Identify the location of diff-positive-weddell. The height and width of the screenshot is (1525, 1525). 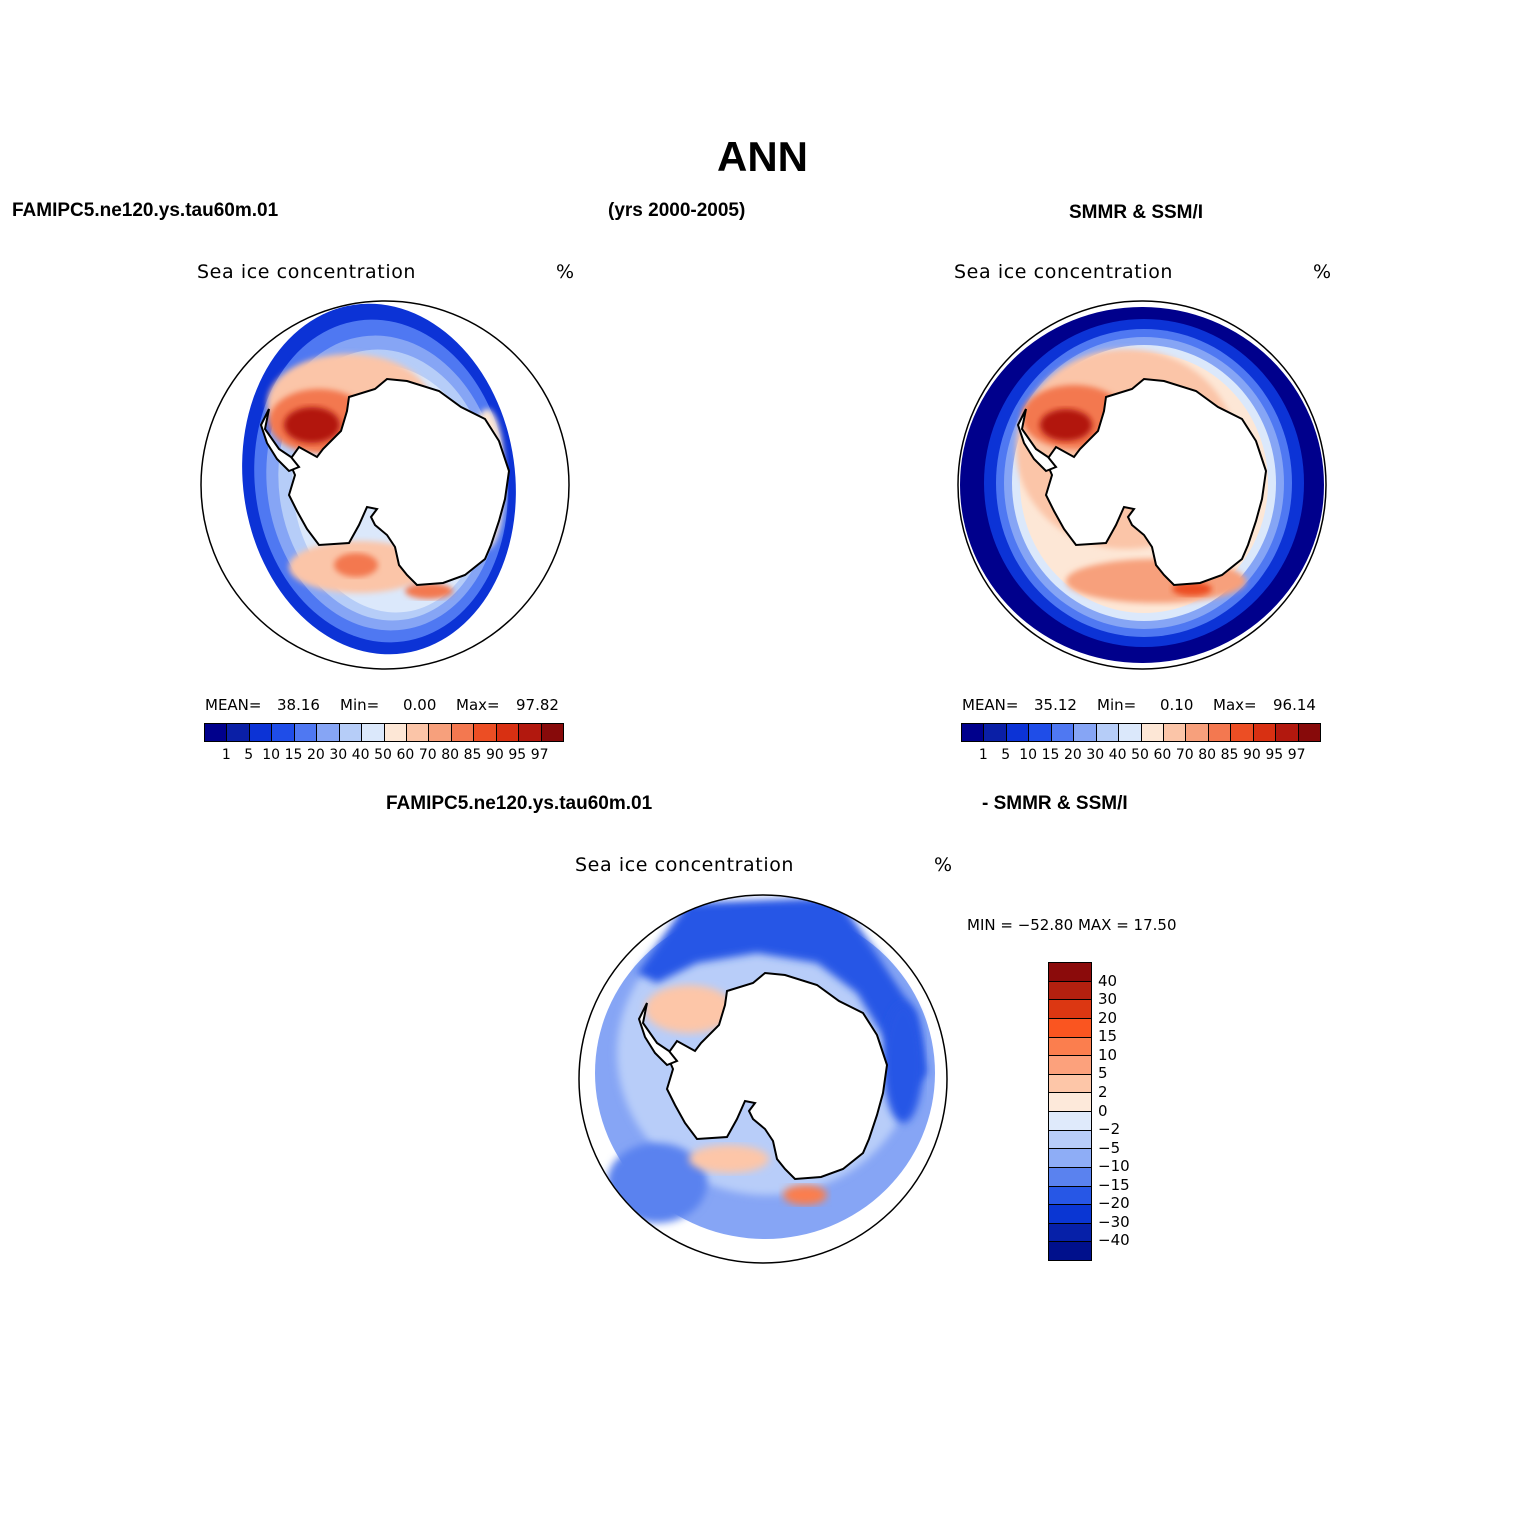
(689, 1009).